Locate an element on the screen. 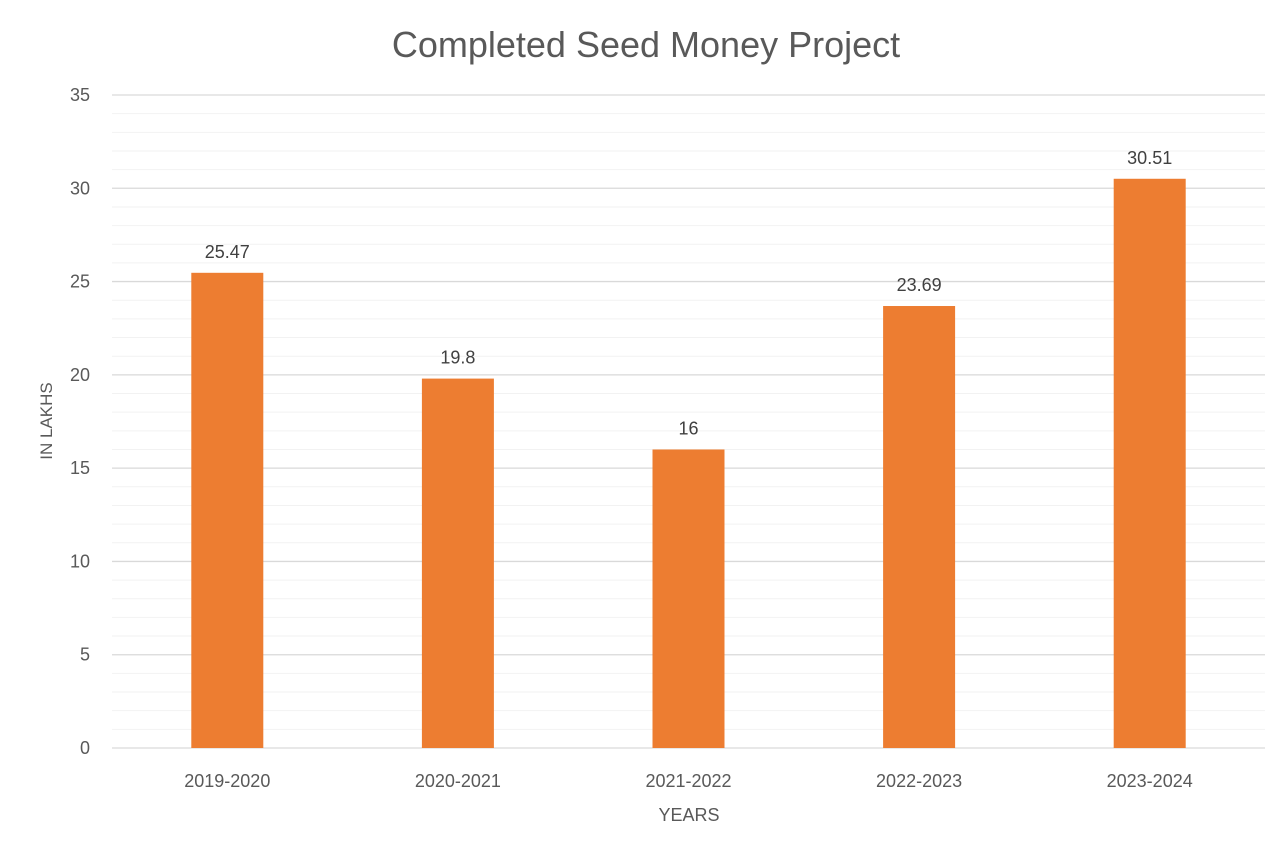 The height and width of the screenshot is (855, 1281). y-tick-label: 30 is located at coordinates (80, 188).